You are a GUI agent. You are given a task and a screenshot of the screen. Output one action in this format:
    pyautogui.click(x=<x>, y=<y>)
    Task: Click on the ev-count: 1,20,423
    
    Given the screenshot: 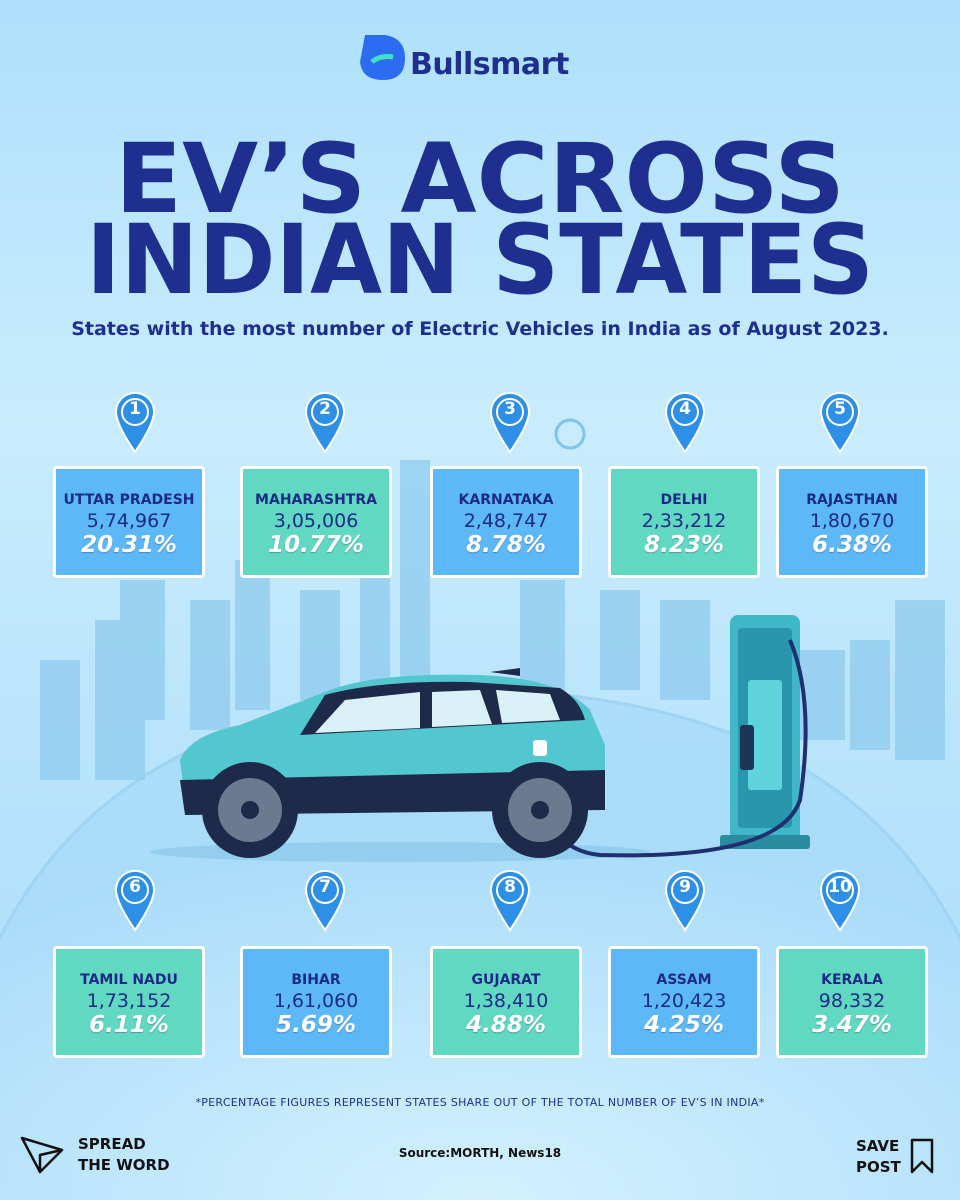 What is the action you would take?
    pyautogui.click(x=684, y=1001)
    